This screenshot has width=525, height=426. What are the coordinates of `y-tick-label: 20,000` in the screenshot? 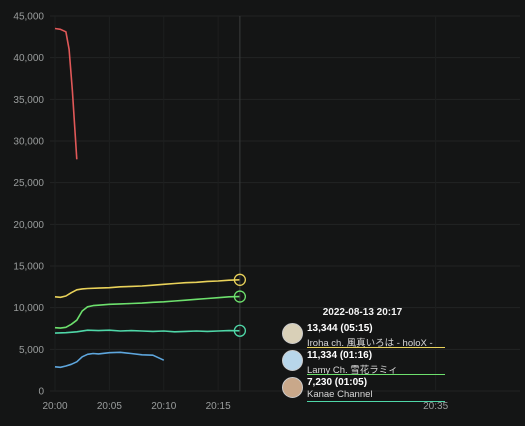 It's located at (28, 225).